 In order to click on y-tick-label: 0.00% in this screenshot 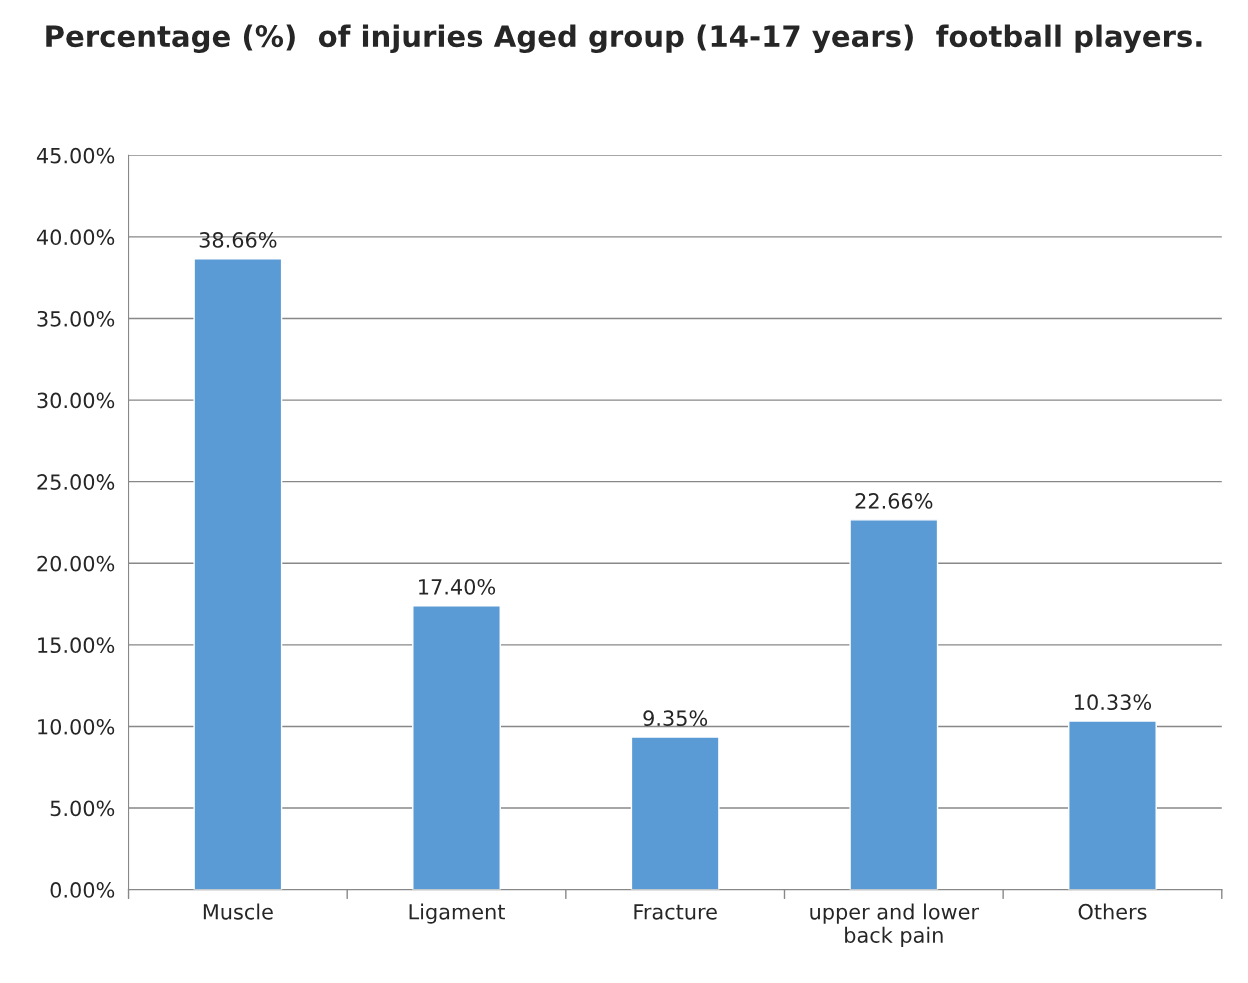, I will do `click(82, 890)`.